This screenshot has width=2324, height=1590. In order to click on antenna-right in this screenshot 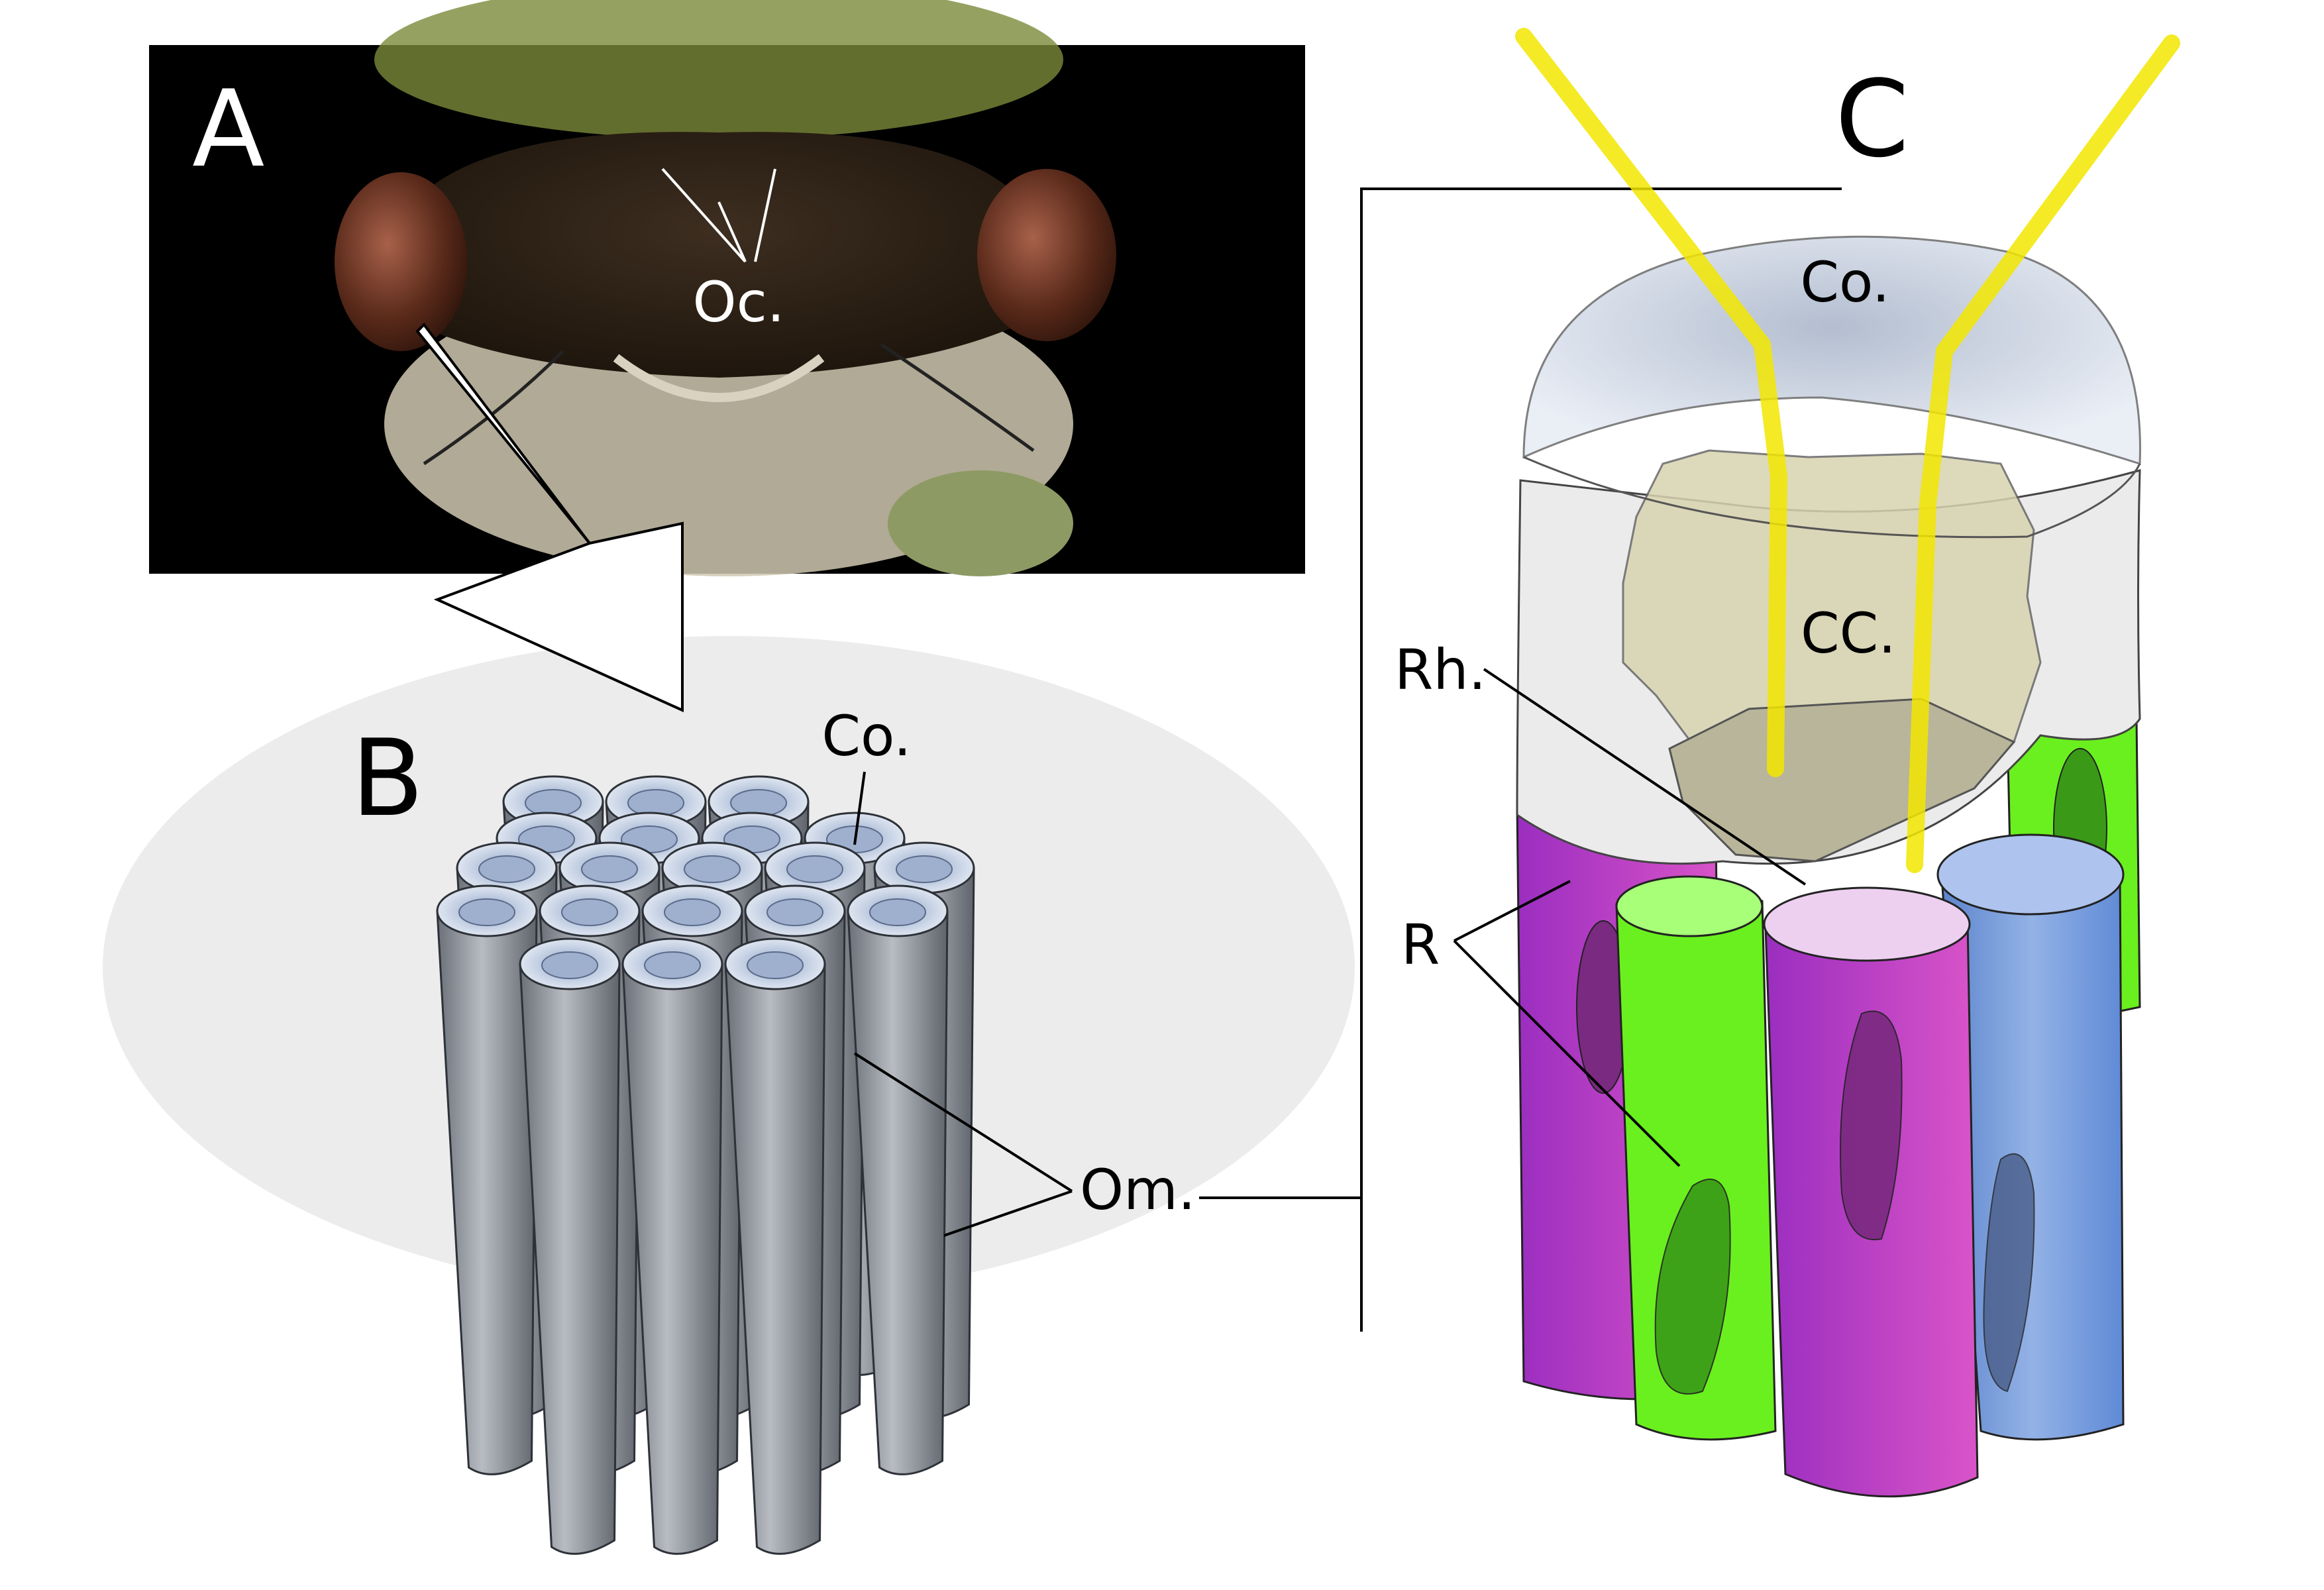, I will do `click(958, 397)`.